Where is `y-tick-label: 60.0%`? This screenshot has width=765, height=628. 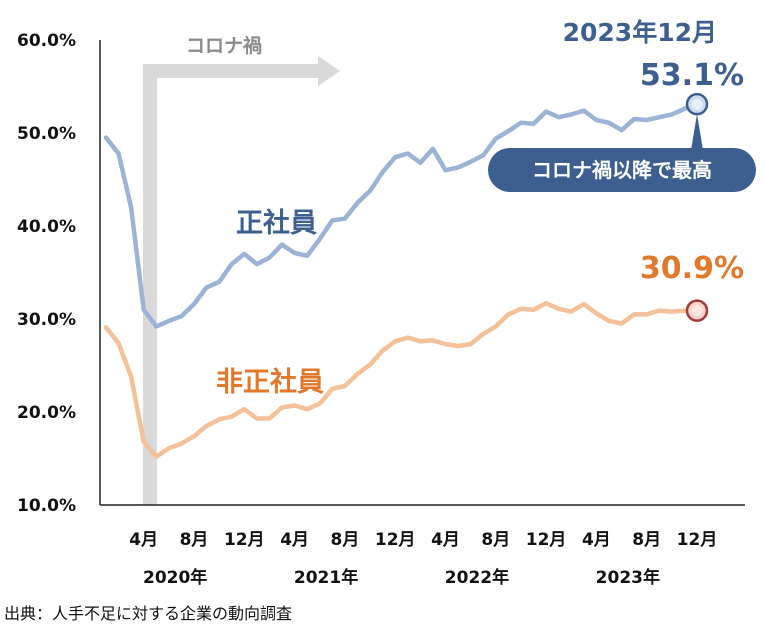
y-tick-label: 60.0% is located at coordinates (46, 41).